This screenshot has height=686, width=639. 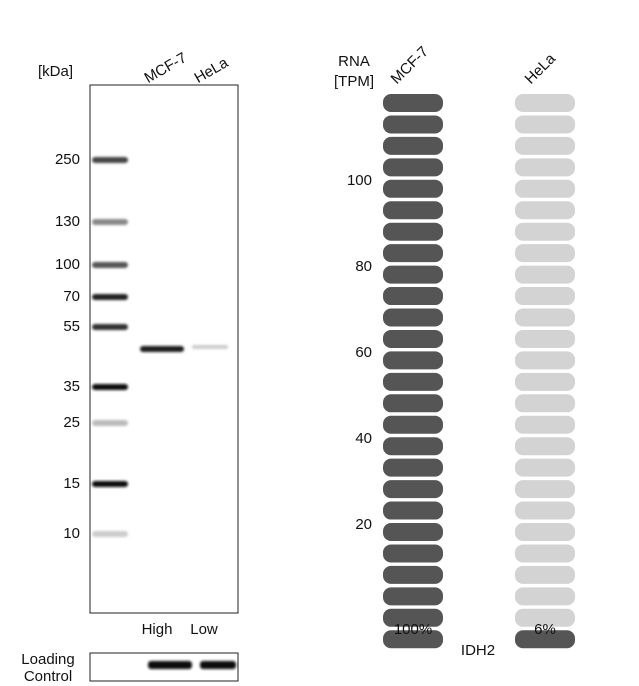 What do you see at coordinates (110, 347) in the screenshot?
I see `ladder` at bounding box center [110, 347].